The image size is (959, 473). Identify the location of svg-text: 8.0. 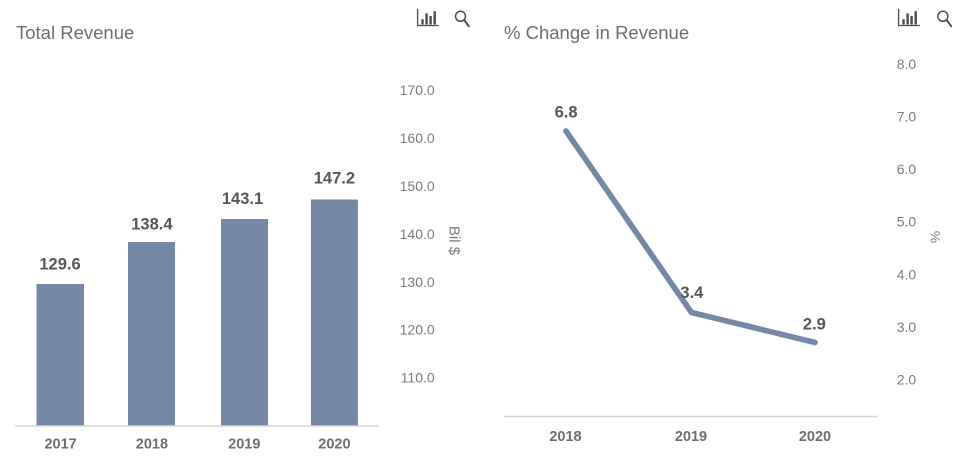
(907, 64).